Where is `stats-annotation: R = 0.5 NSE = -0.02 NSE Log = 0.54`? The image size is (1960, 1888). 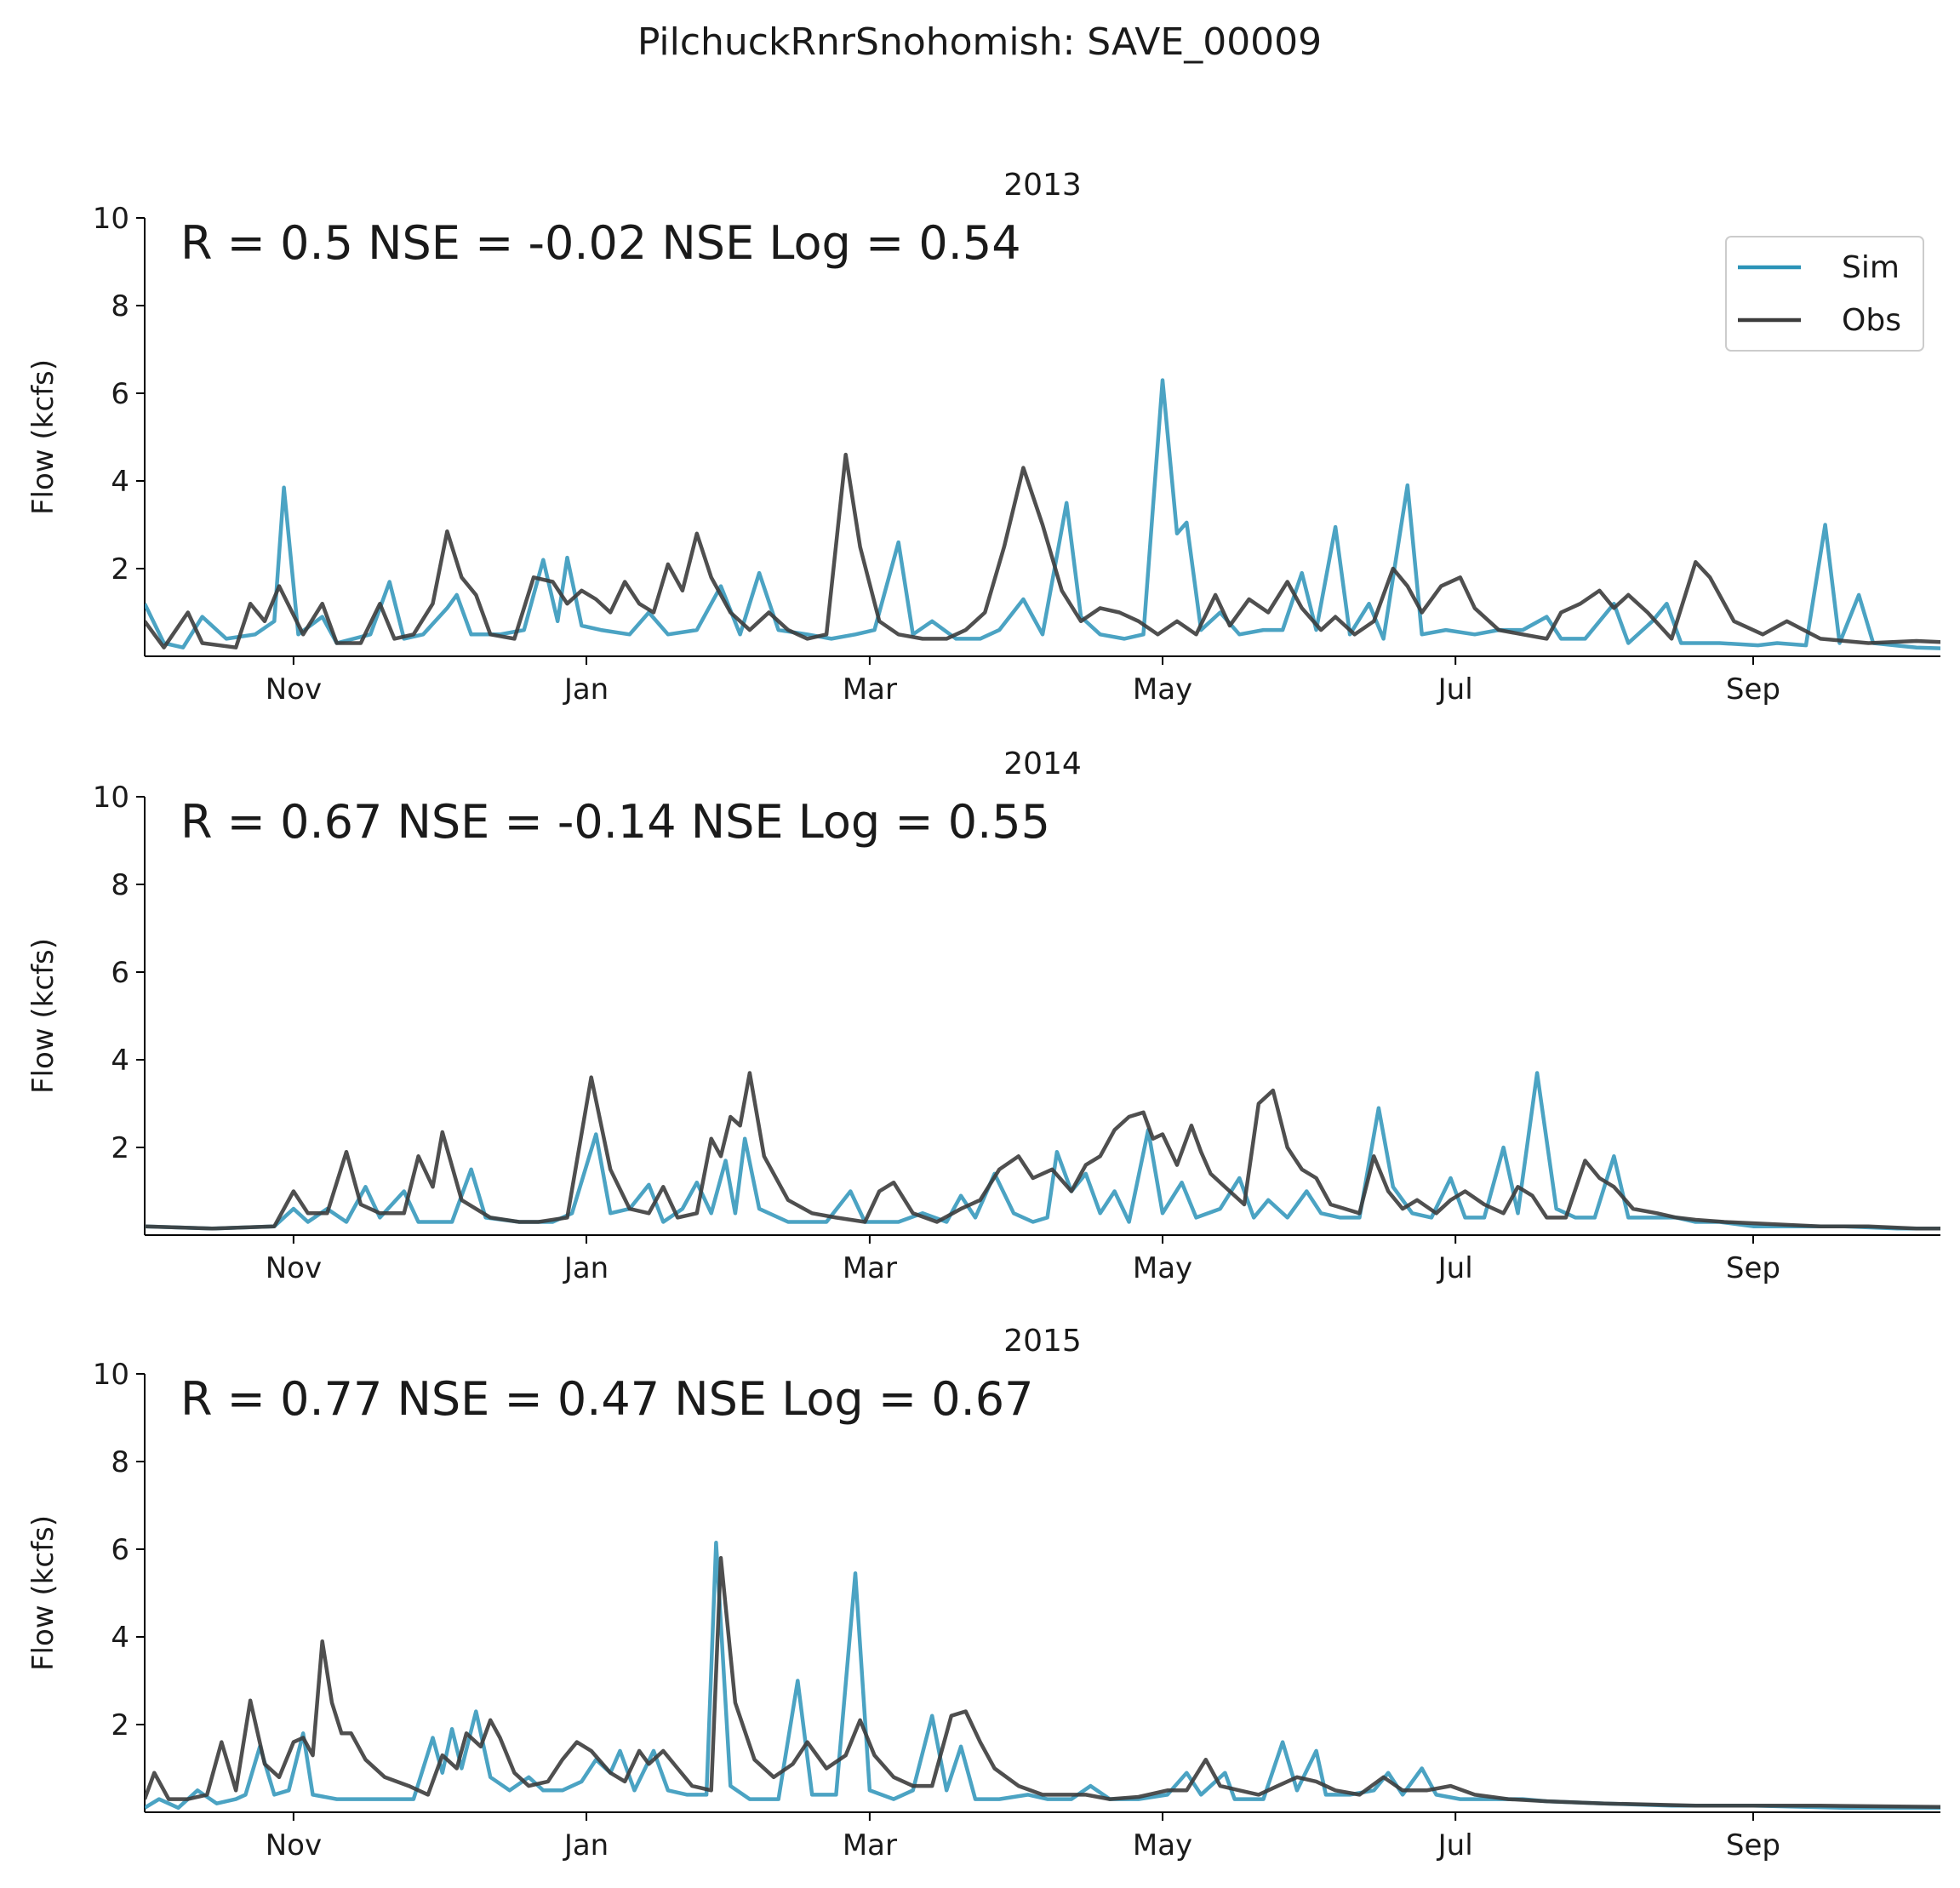
stats-annotation: R = 0.5 NSE = -0.02 NSE Log = 0.54 is located at coordinates (600, 243).